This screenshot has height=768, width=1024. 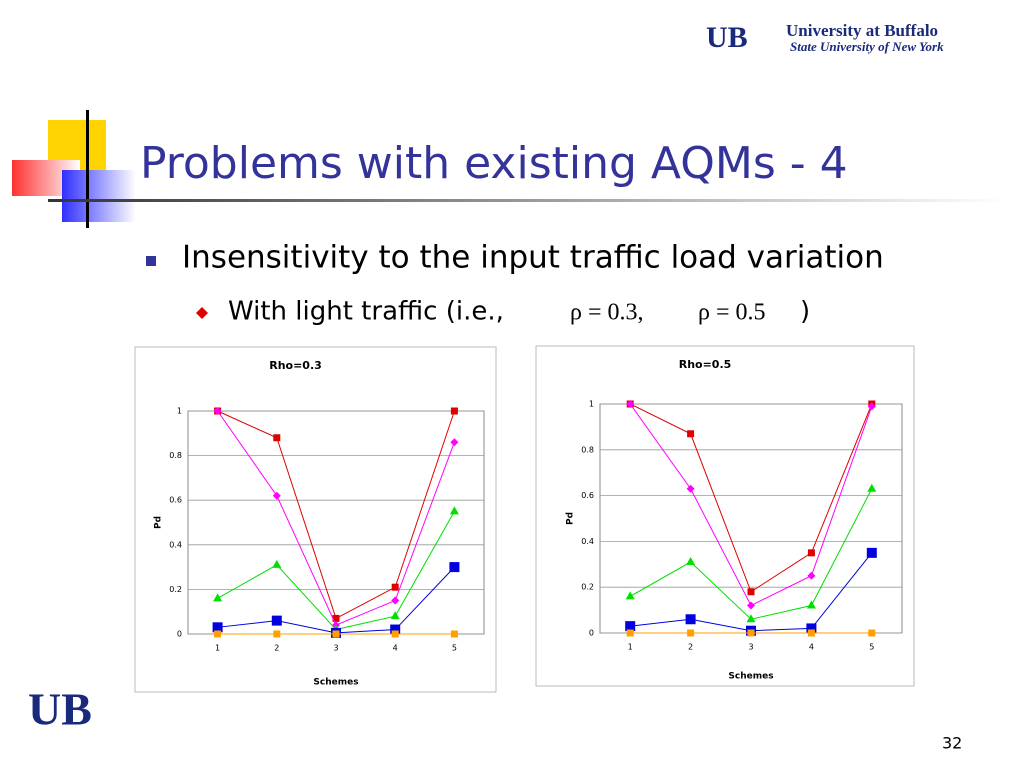 What do you see at coordinates (202, 313) in the screenshot?
I see `sub-bullet-icon` at bounding box center [202, 313].